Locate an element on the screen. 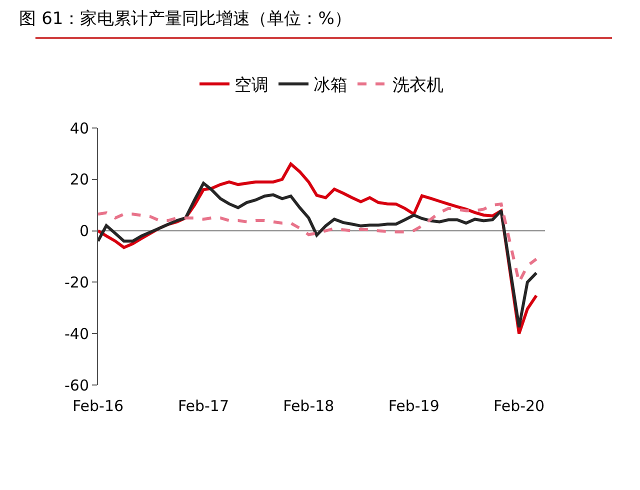 This screenshot has width=640, height=490. chart-title: 图 61：家电累计产量同比增速（单位：%） is located at coordinates (185, 19).